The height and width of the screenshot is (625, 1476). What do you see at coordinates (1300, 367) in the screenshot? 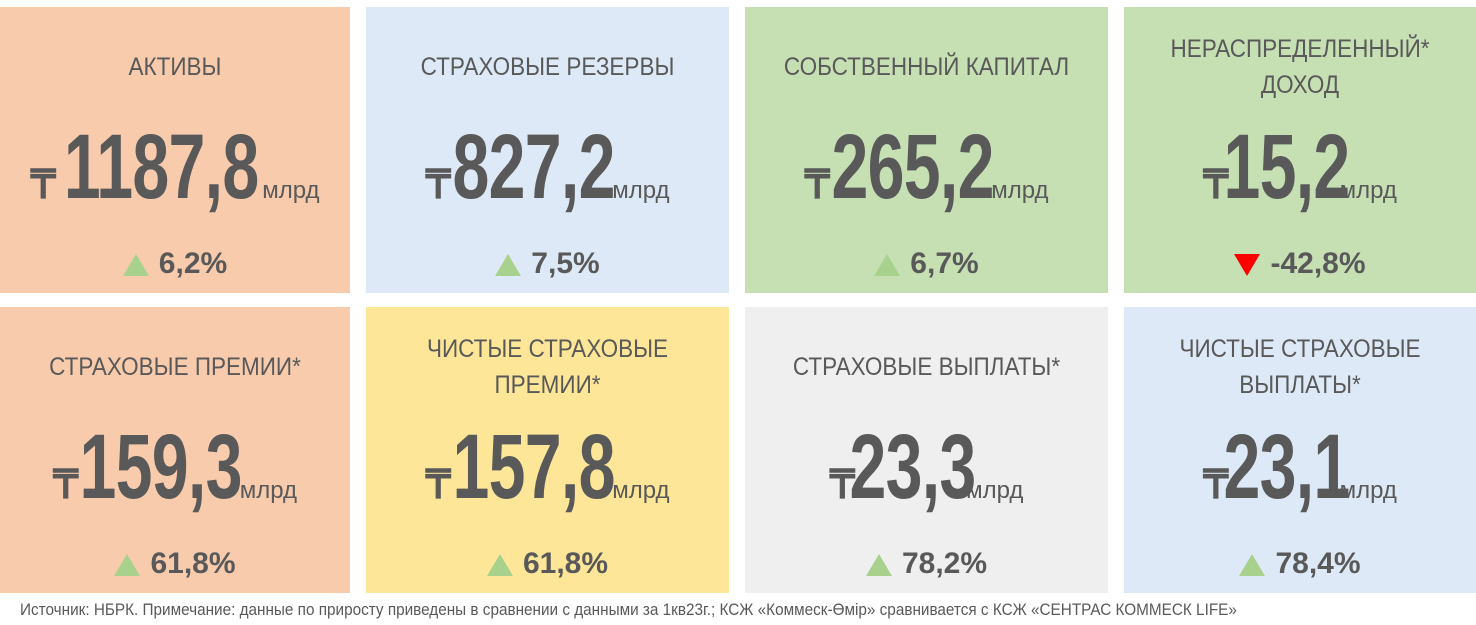
I see `card-title: ЧИСТЫЕ СТРАХОВЫЕ ВЫПЛАТЫ*` at bounding box center [1300, 367].